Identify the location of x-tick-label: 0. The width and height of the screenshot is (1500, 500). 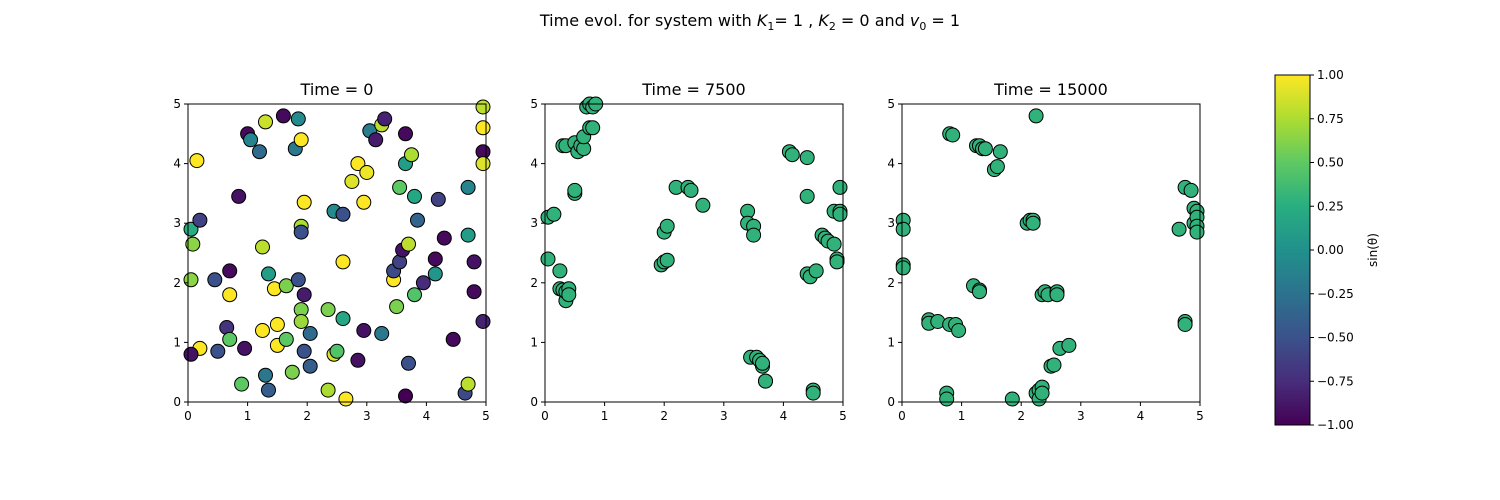
(188, 416).